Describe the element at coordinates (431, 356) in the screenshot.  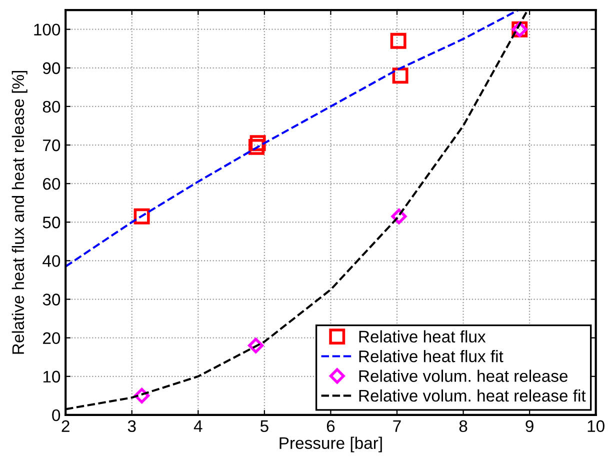
I see `legend-label: Relative heat flux fit` at that location.